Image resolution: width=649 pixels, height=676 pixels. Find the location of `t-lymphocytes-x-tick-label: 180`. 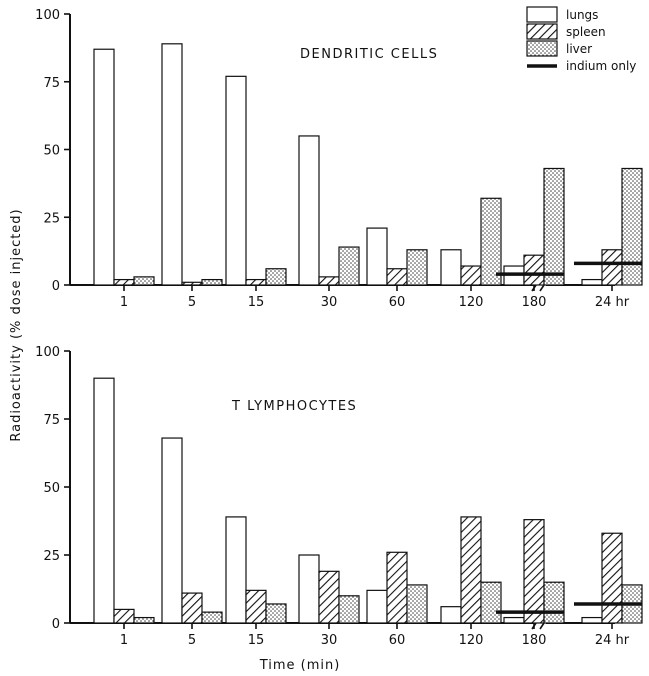

t-lymphocytes-x-tick-label: 180 is located at coordinates (534, 640).